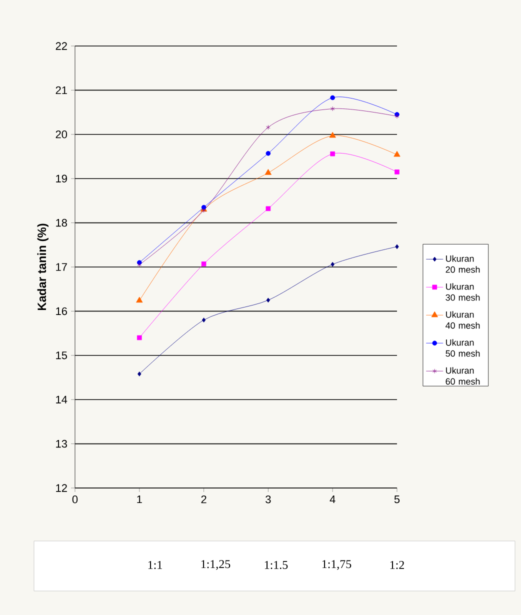 This screenshot has width=521, height=615. What do you see at coordinates (397, 500) in the screenshot?
I see `x-tick-label: 5` at bounding box center [397, 500].